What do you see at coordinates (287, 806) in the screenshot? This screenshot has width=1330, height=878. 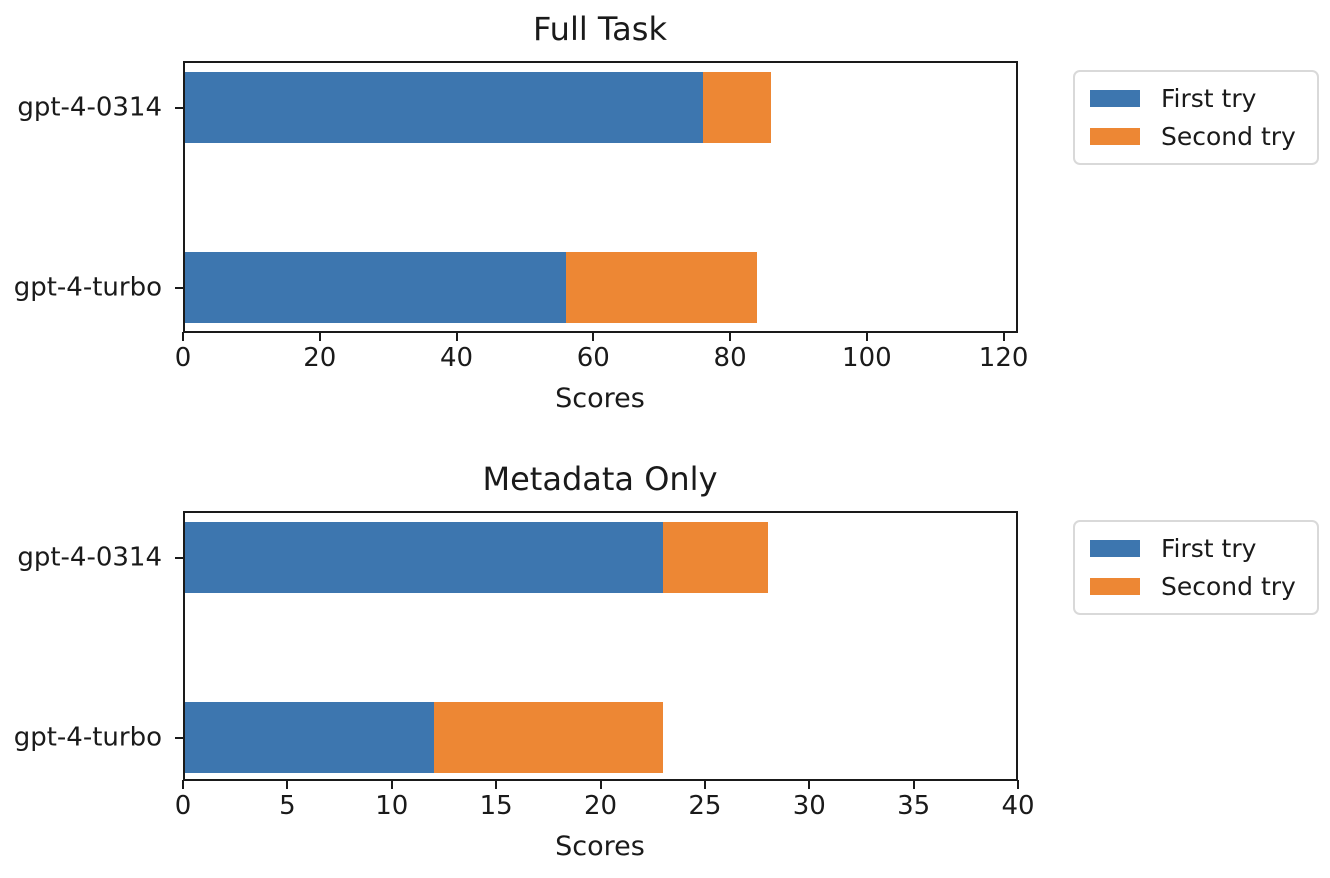 I see `x-tick-label: 5` at bounding box center [287, 806].